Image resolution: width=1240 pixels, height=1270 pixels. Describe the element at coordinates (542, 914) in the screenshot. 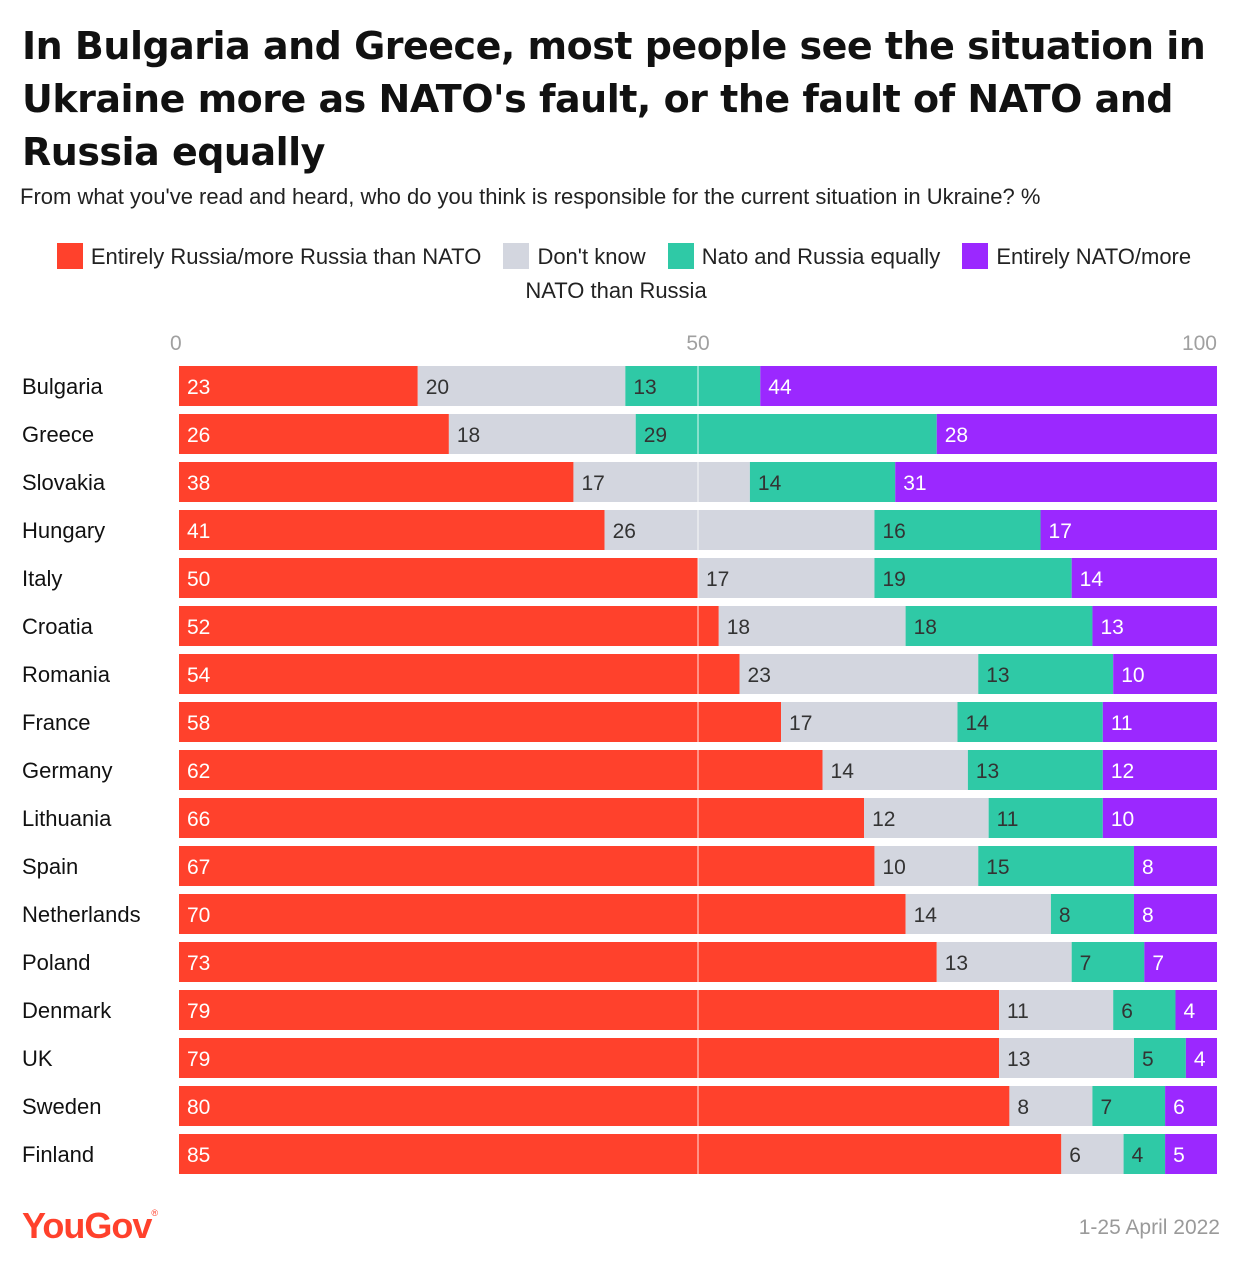

I see `bar-russia-netherlands` at that location.